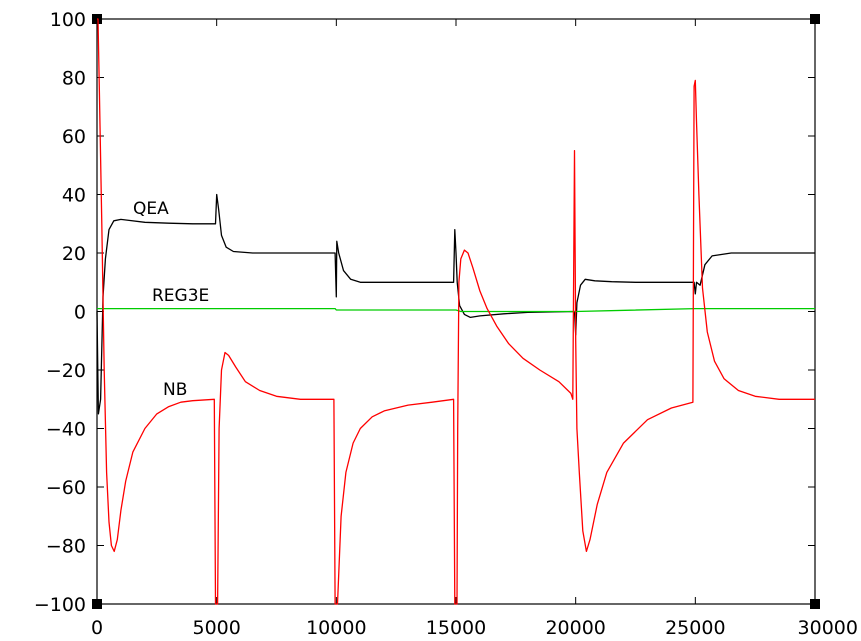  I want to click on series-labels: QEA REG3E NB, so click(171, 299).